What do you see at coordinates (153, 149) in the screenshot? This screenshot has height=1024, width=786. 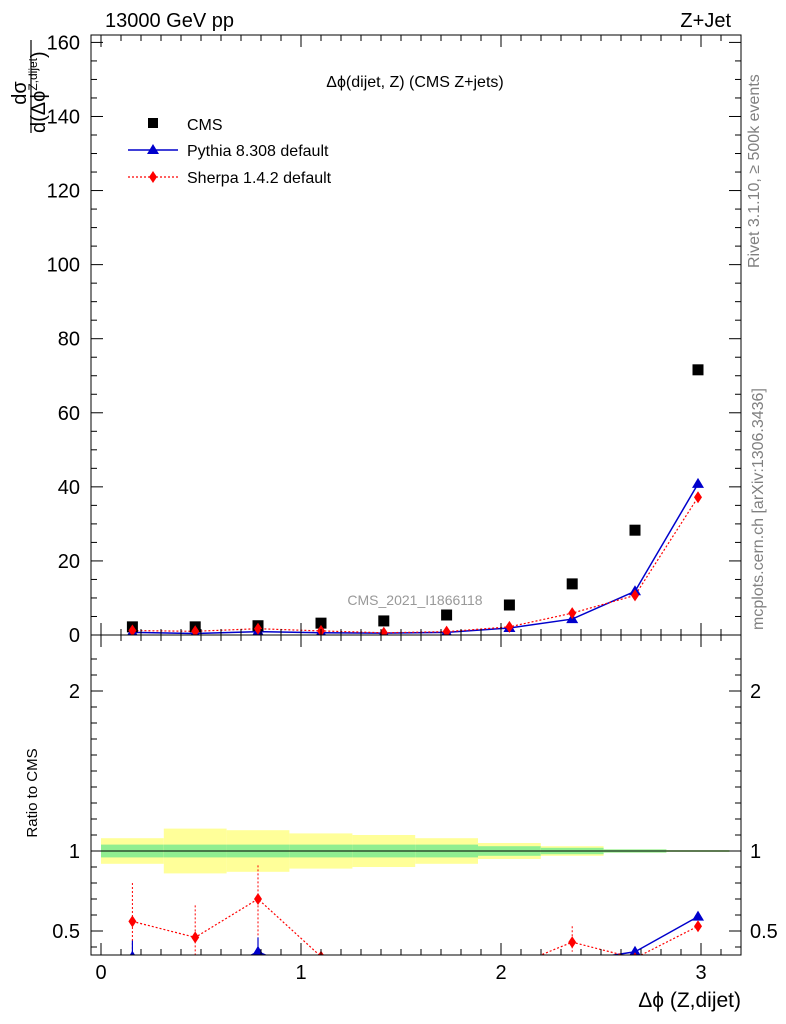 I see `legend-marker-pythia` at bounding box center [153, 149].